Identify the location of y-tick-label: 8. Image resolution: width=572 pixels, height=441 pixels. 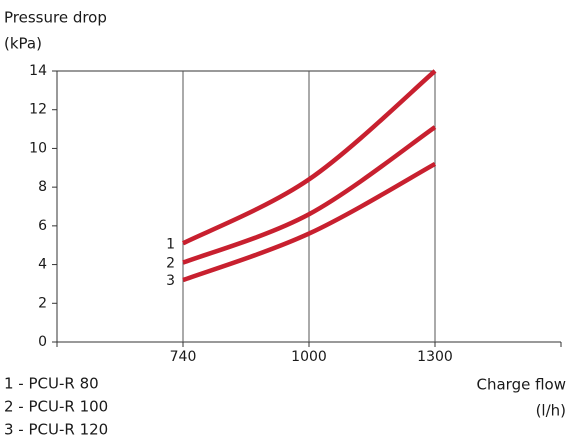
(42, 187).